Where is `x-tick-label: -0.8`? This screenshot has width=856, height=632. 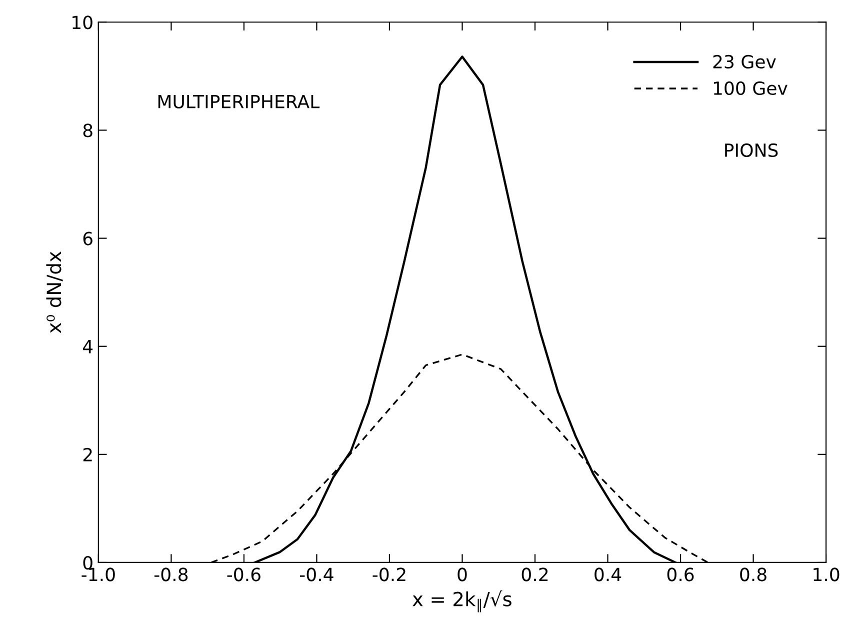 x-tick-label: -0.8 is located at coordinates (171, 575).